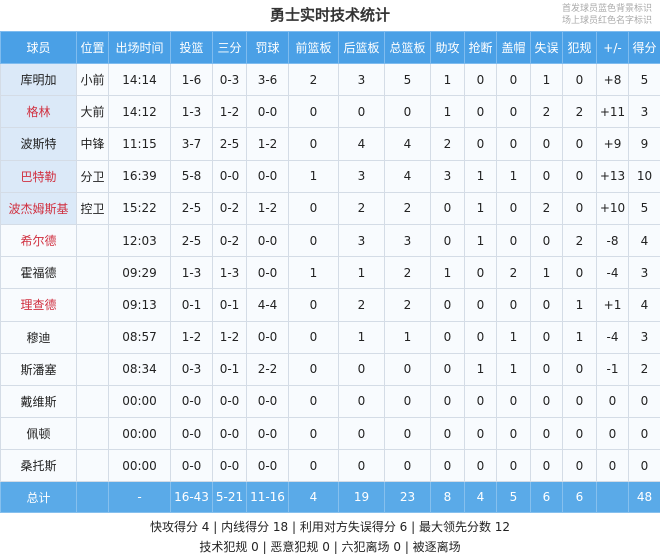  I want to click on player-name: 波杰姆斯基, so click(38, 208).